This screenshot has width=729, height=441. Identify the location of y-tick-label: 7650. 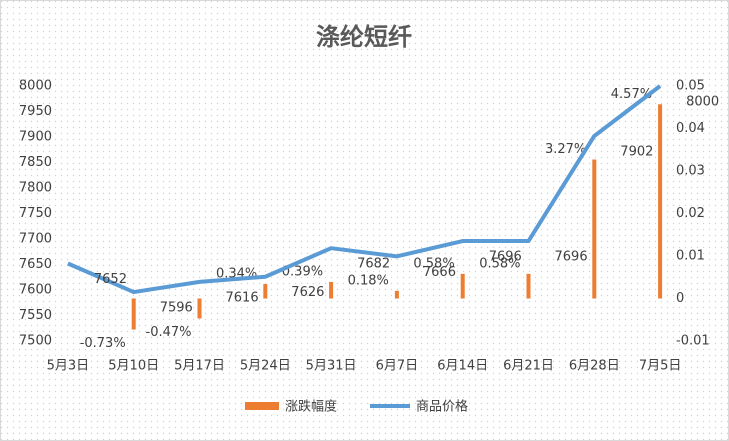
(35, 264).